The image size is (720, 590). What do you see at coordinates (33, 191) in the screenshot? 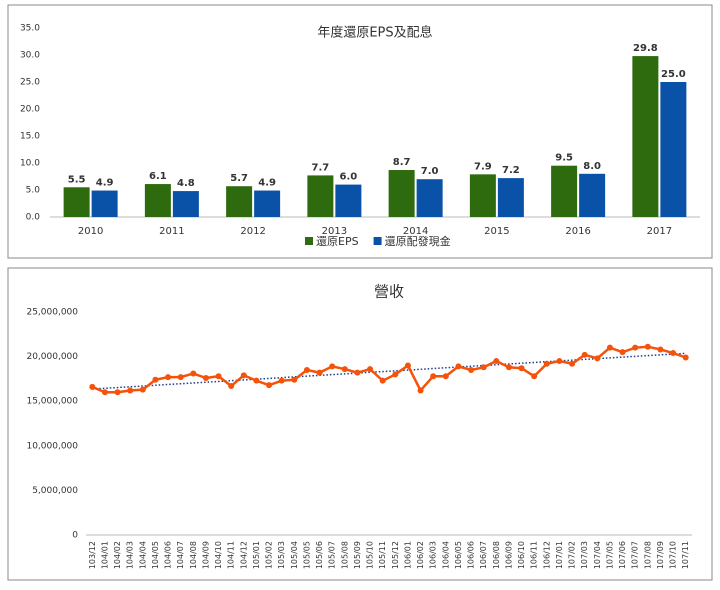
I see `y-tick-label: 5.0` at bounding box center [33, 191].